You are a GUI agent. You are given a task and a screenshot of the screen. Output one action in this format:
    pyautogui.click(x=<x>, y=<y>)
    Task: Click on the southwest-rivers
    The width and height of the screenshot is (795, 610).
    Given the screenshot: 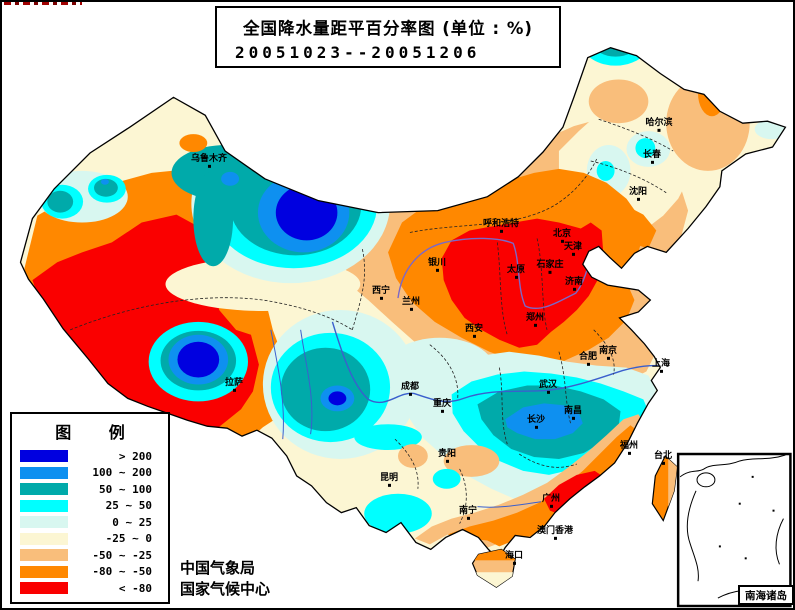 What is the action you would take?
    pyautogui.click(x=291, y=384)
    